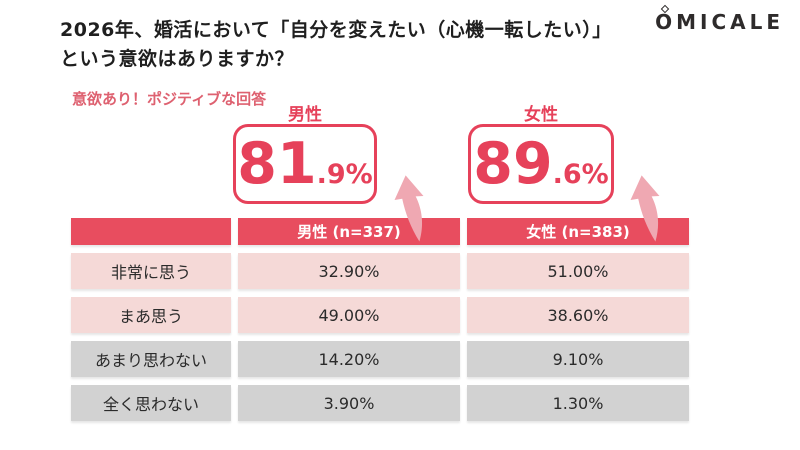  I want to click on male-value-cell: 49.00%, so click(349, 315).